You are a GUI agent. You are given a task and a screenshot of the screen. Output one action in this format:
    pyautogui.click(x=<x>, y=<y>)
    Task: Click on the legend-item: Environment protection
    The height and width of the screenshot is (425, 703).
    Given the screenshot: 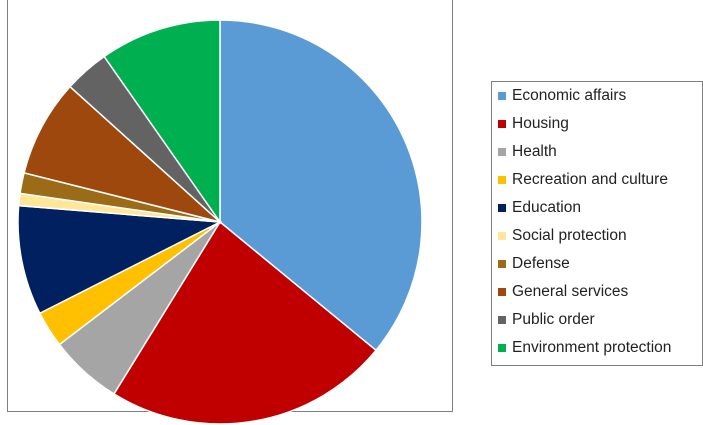 What is the action you would take?
    pyautogui.click(x=584, y=348)
    